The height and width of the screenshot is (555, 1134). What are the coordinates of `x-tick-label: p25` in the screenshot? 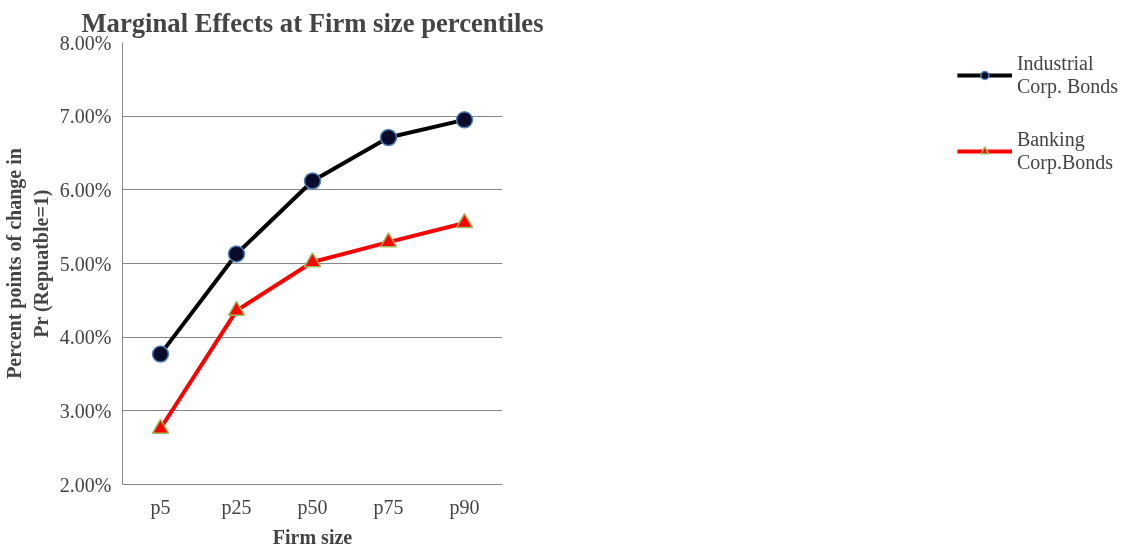 It's located at (236, 507).